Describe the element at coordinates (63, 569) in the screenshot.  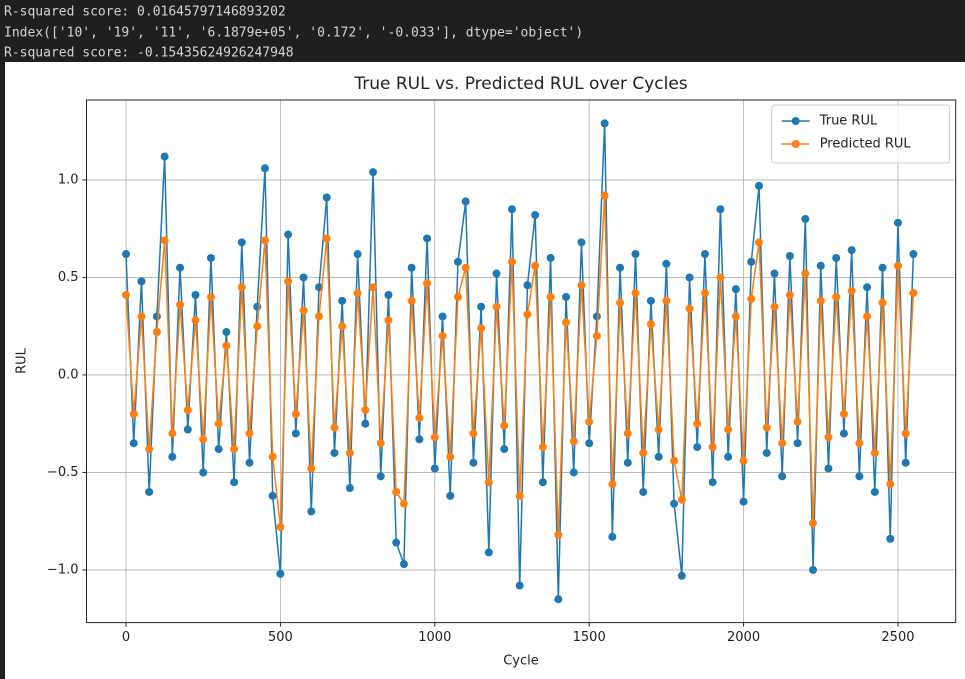
I see `y-tick-label: −1.0` at that location.